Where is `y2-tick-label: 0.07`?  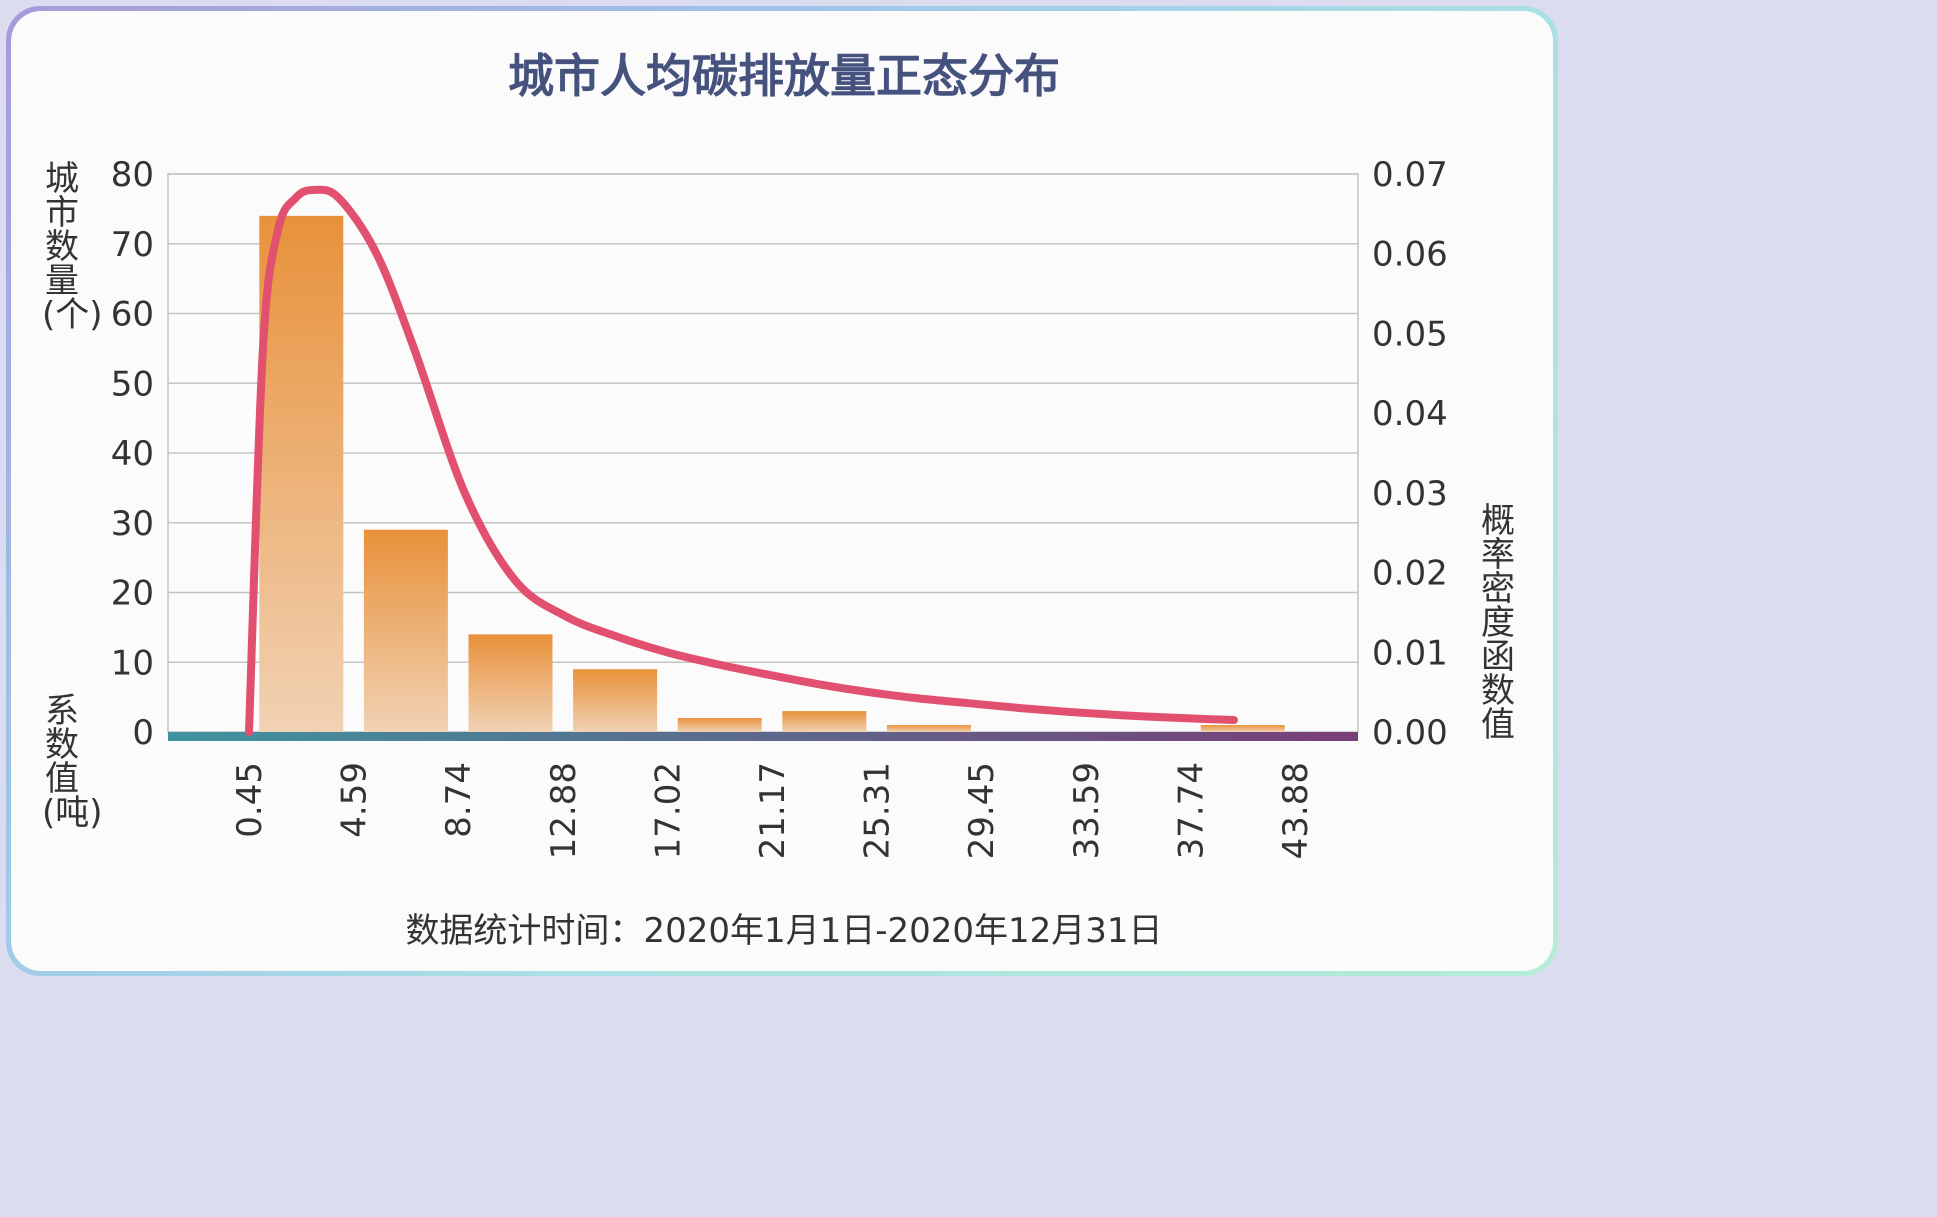 y2-tick-label: 0.07 is located at coordinates (1410, 175).